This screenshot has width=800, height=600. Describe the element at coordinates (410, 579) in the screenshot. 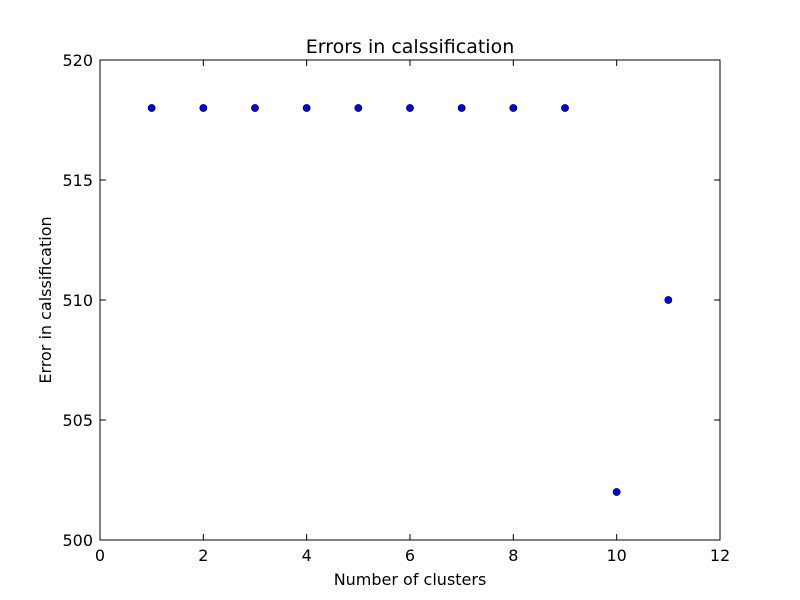

I see `x-axis-label: Number of clusters` at that location.